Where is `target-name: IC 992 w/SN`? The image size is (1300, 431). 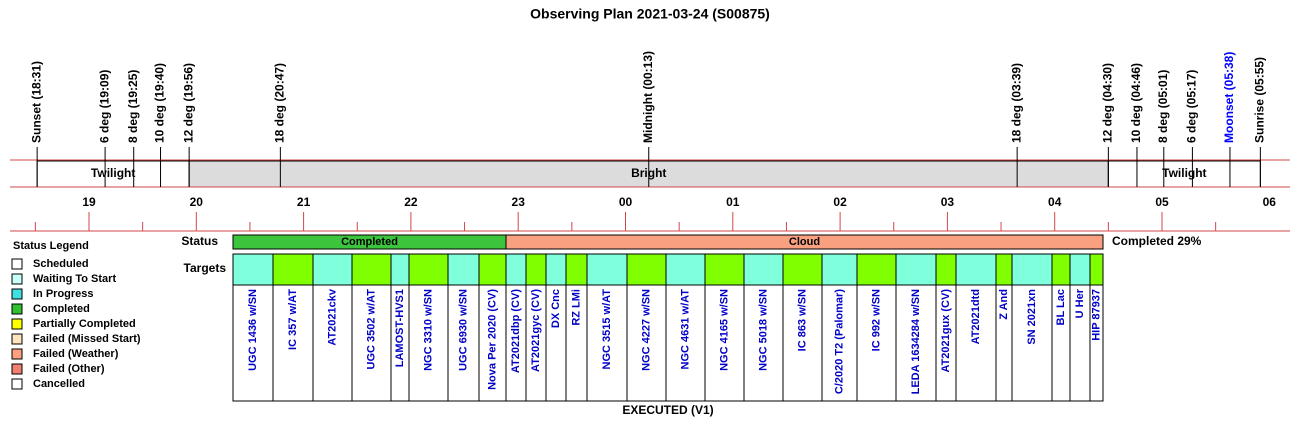 target-name: IC 992 w/SN is located at coordinates (876, 320).